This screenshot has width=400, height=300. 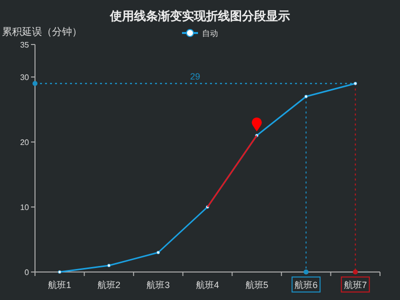 What do you see at coordinates (60, 285) in the screenshot?
I see `x-tick-label: 航班1` at bounding box center [60, 285].